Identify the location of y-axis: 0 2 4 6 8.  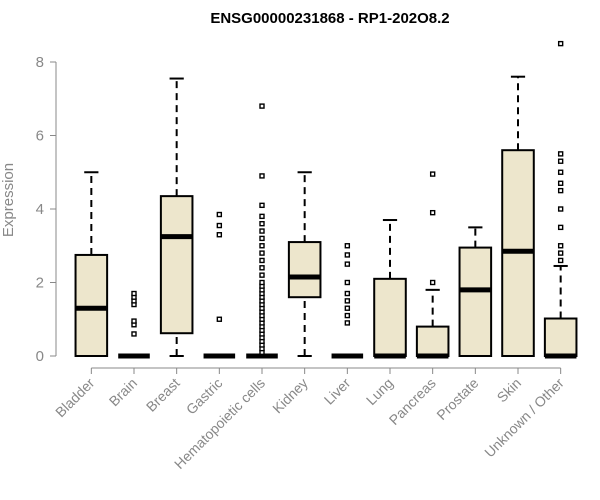
(46, 209).